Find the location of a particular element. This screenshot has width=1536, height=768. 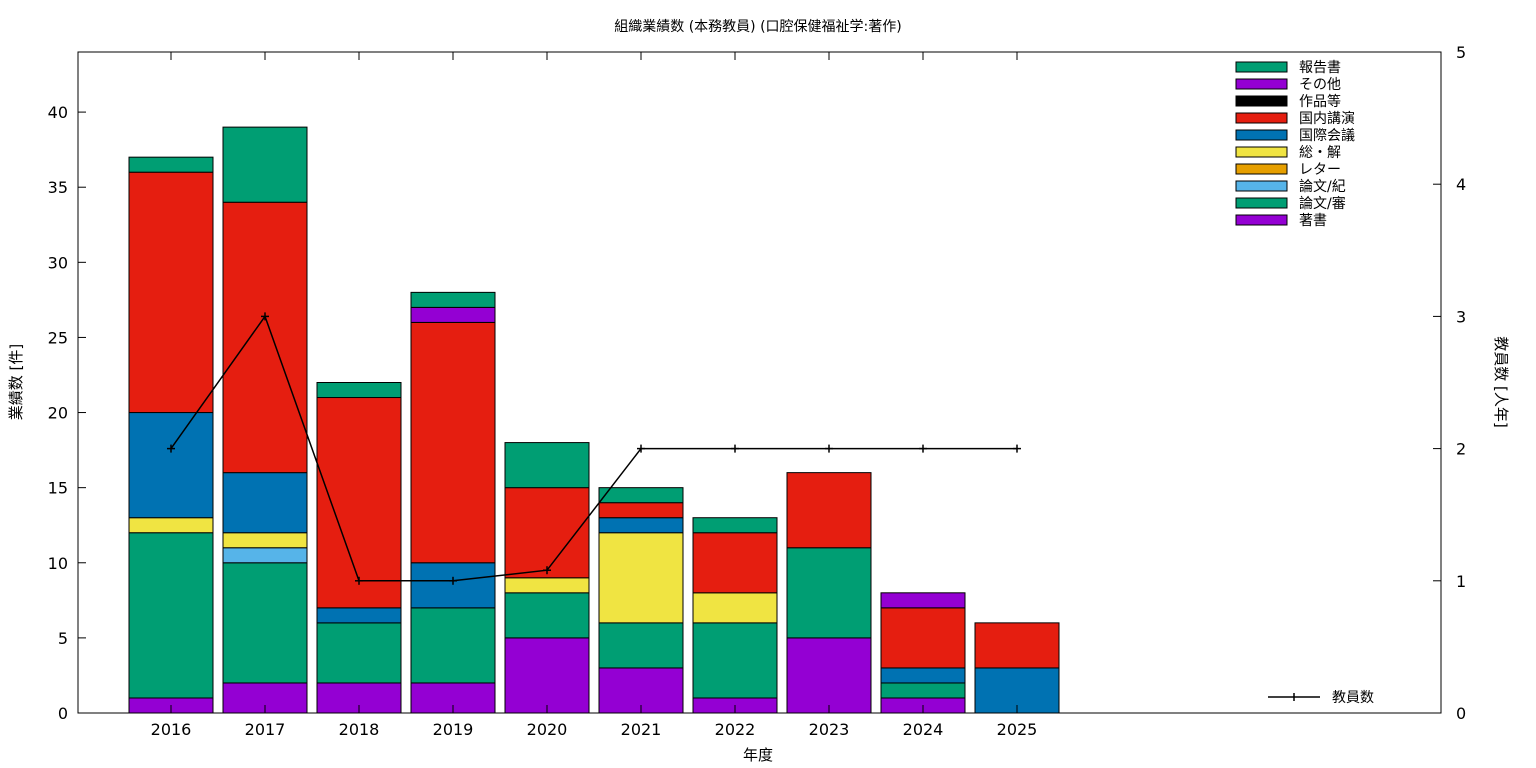

legend-item: 報告書 is located at coordinates (1288, 68).